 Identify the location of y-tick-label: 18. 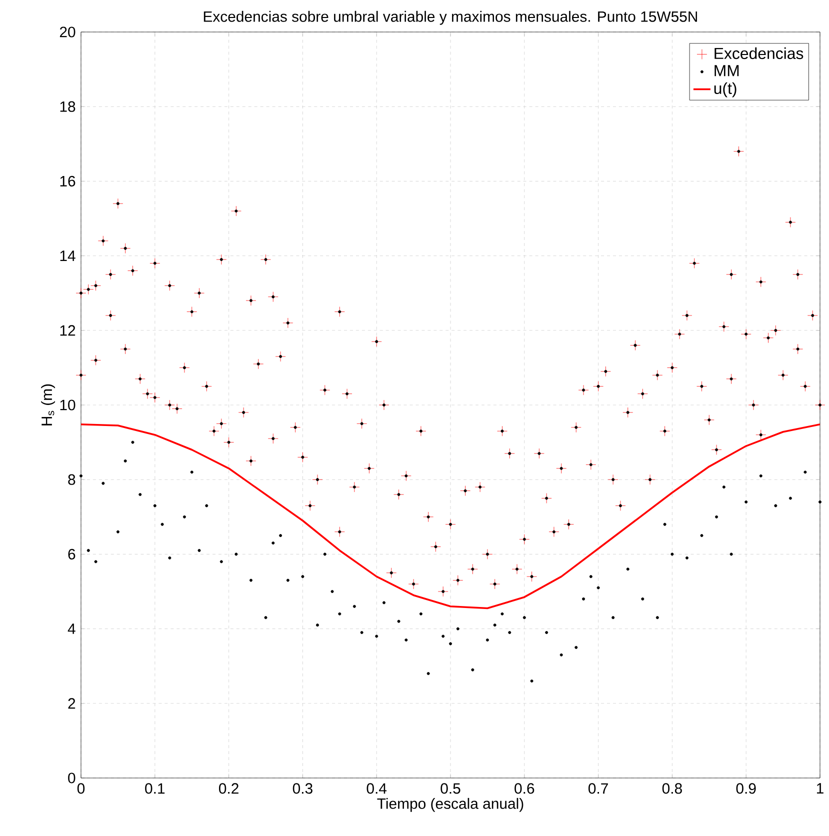
(68, 106).